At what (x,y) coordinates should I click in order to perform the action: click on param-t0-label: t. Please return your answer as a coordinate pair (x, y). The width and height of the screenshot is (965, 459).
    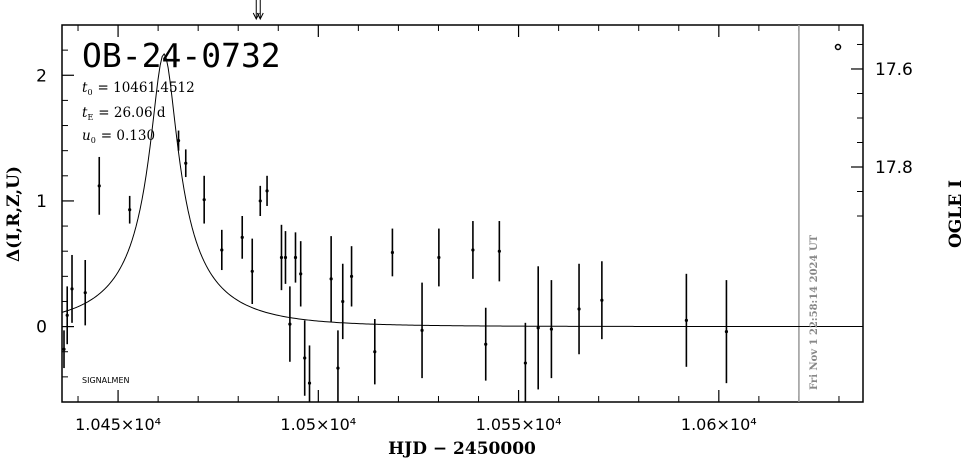
    Looking at the image, I should click on (85, 88).